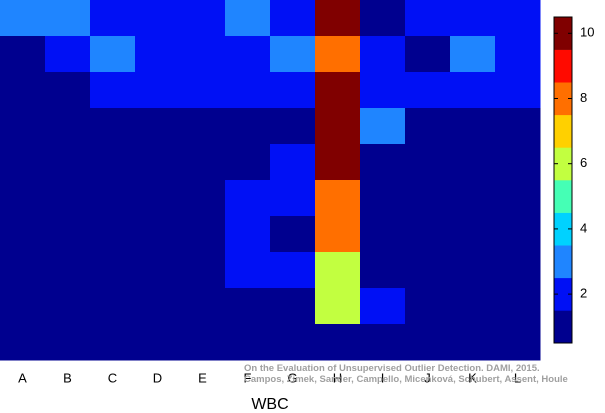 This screenshot has height=413, width=605. Describe the element at coordinates (269, 404) in the screenshot. I see `x-axis-label: WBC` at that location.